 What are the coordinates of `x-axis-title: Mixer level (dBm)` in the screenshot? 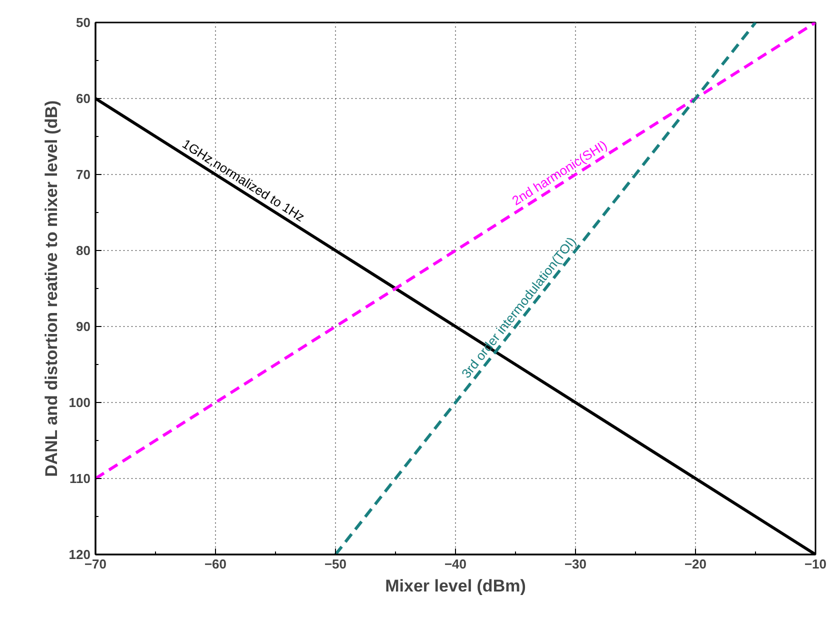 It's located at (455, 586).